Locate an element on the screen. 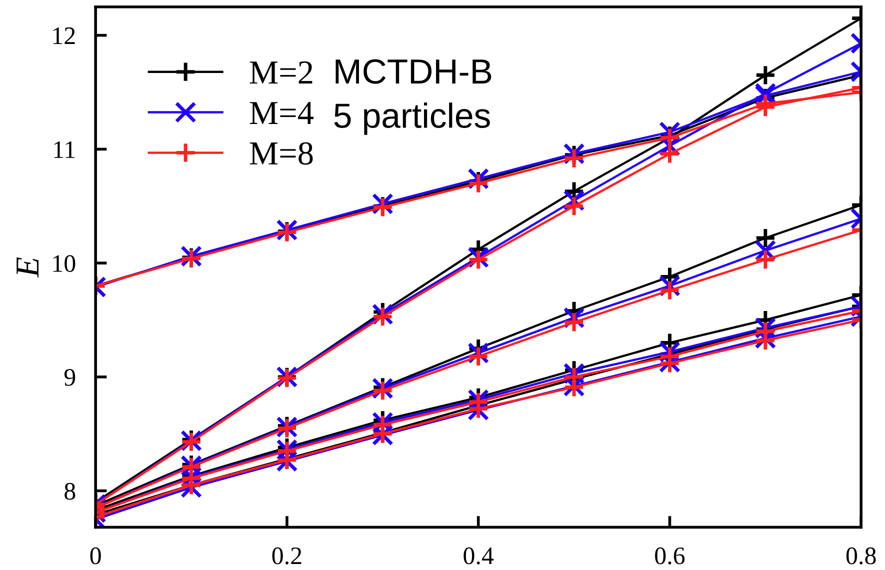 The width and height of the screenshot is (885, 570). legend-label: M=4 is located at coordinates (282, 113).